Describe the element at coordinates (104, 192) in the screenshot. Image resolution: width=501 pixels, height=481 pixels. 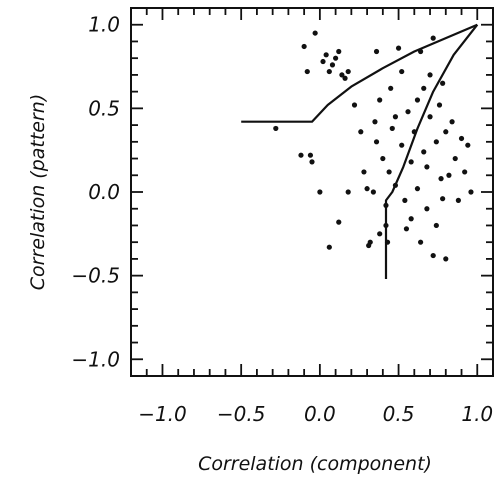
I see `y-tick-label: 0.0` at that location.